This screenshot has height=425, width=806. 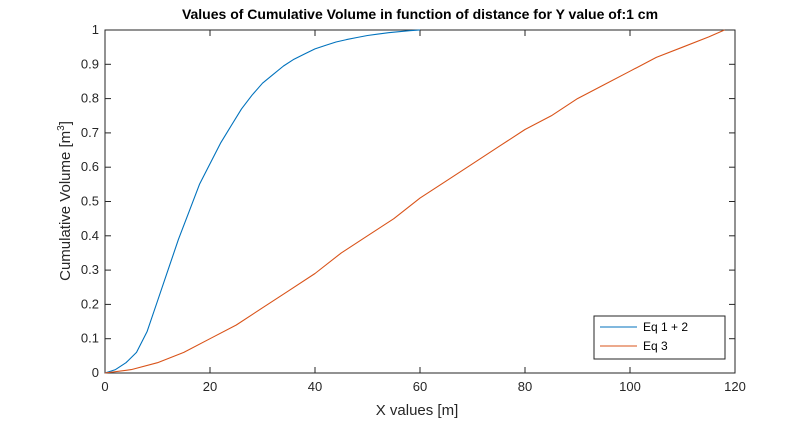 I want to click on y-tick-label: 0.1, so click(x=90, y=338).